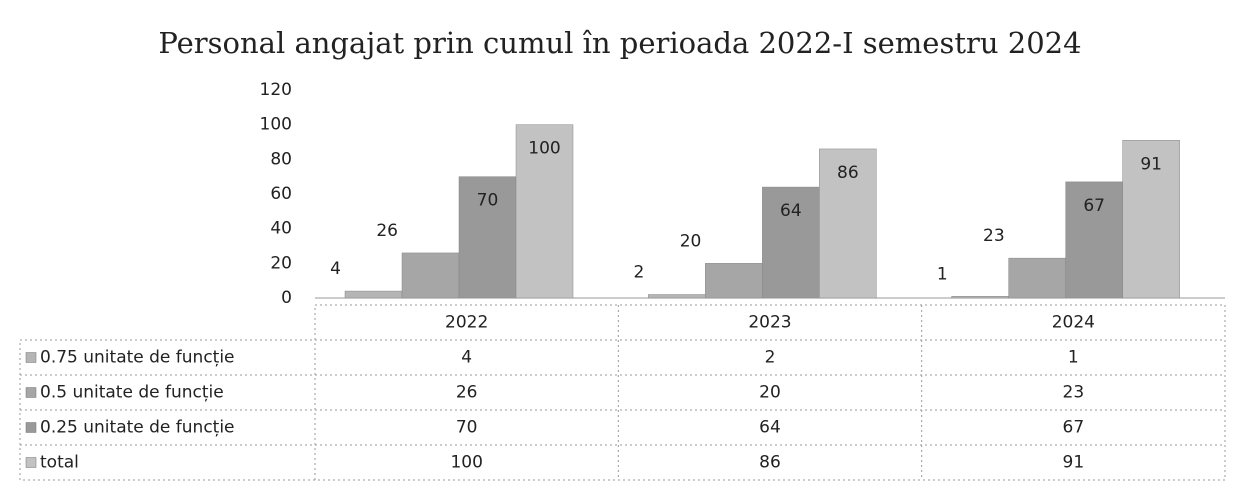 The width and height of the screenshot is (1240, 496). I want to click on x-tick-label: 2022, so click(466, 323).